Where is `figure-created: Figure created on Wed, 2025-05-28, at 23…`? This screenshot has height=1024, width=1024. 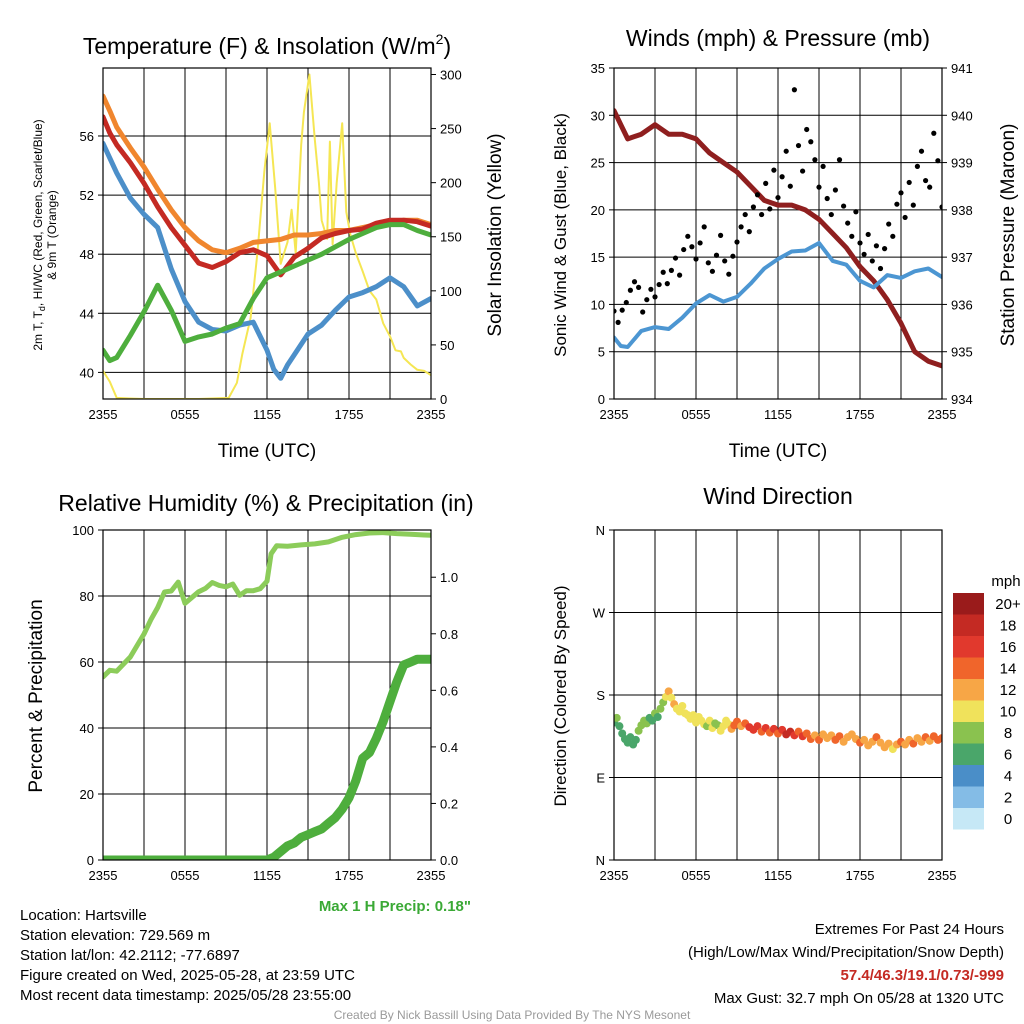 figure-created: Figure created on Wed, 2025-05-28, at 23… is located at coordinates (187, 975).